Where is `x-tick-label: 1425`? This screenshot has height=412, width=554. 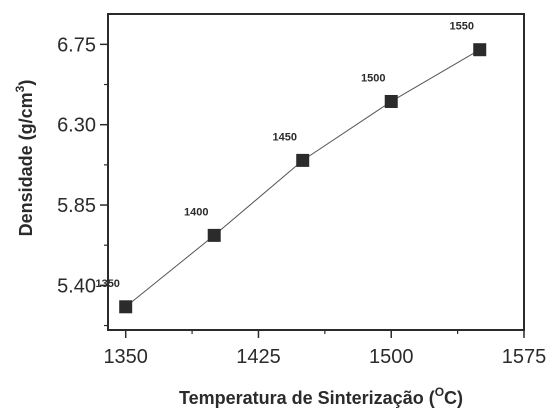
x-tick-label: 1425 is located at coordinates (258, 357).